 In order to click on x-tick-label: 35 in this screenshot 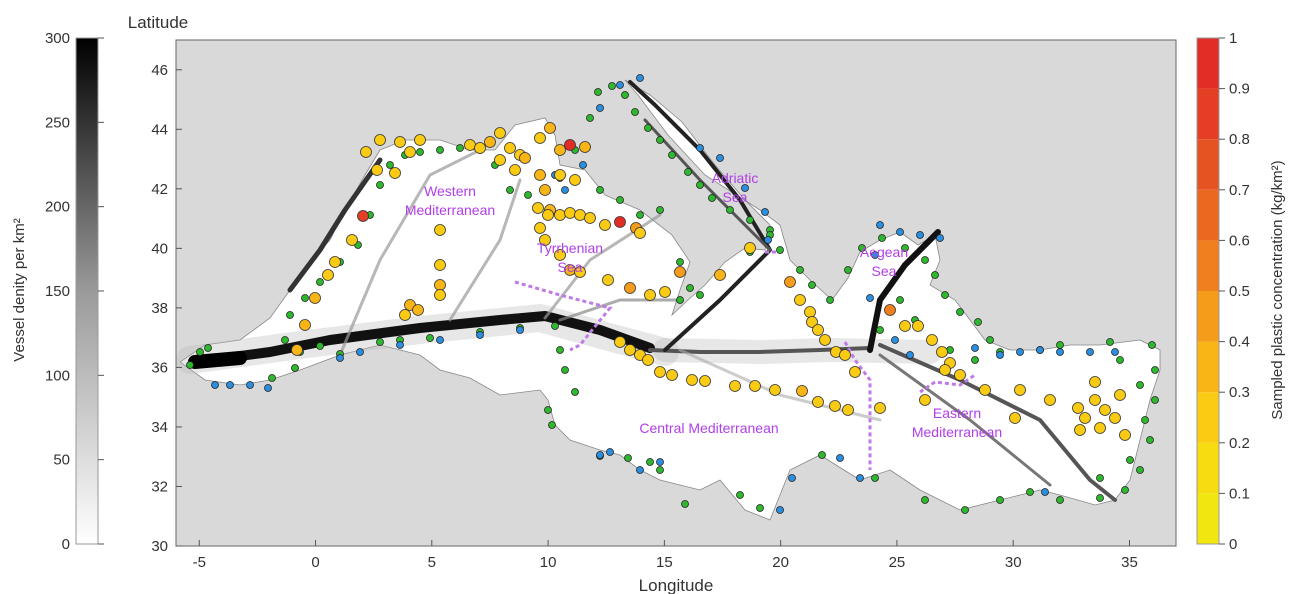, I will do `click(1129, 562)`.